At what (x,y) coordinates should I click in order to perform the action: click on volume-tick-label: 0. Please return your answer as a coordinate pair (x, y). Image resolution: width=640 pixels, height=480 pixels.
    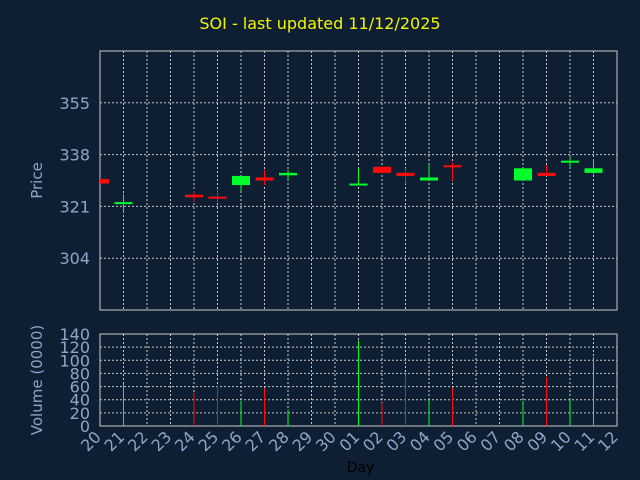
    Looking at the image, I should click on (85, 426).